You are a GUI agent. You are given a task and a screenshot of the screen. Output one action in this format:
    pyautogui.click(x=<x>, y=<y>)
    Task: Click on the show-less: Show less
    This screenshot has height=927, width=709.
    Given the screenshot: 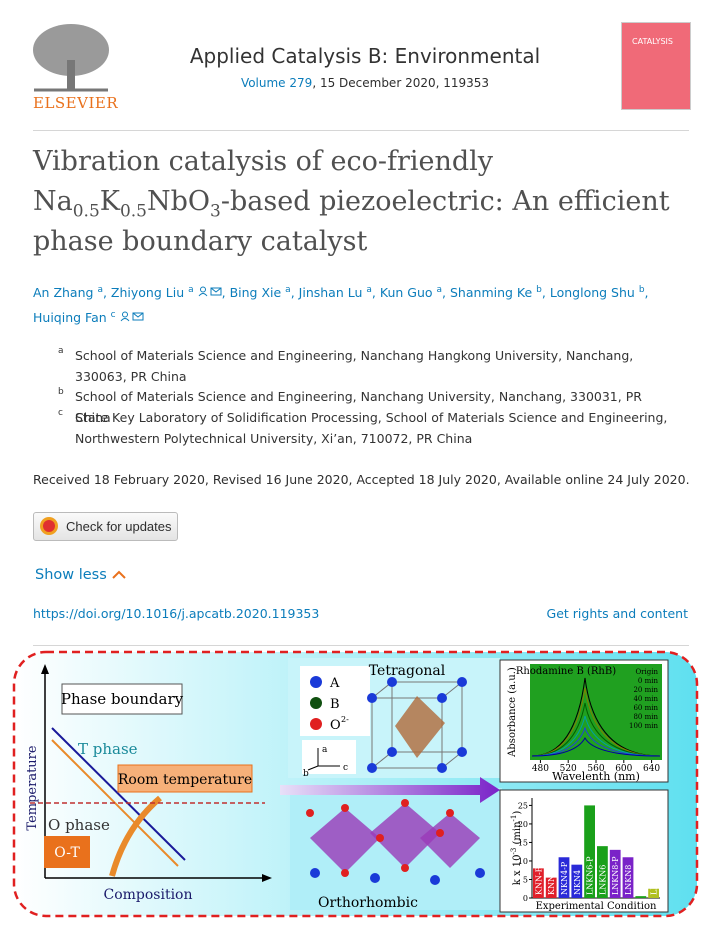 What is the action you would take?
    pyautogui.click(x=81, y=575)
    